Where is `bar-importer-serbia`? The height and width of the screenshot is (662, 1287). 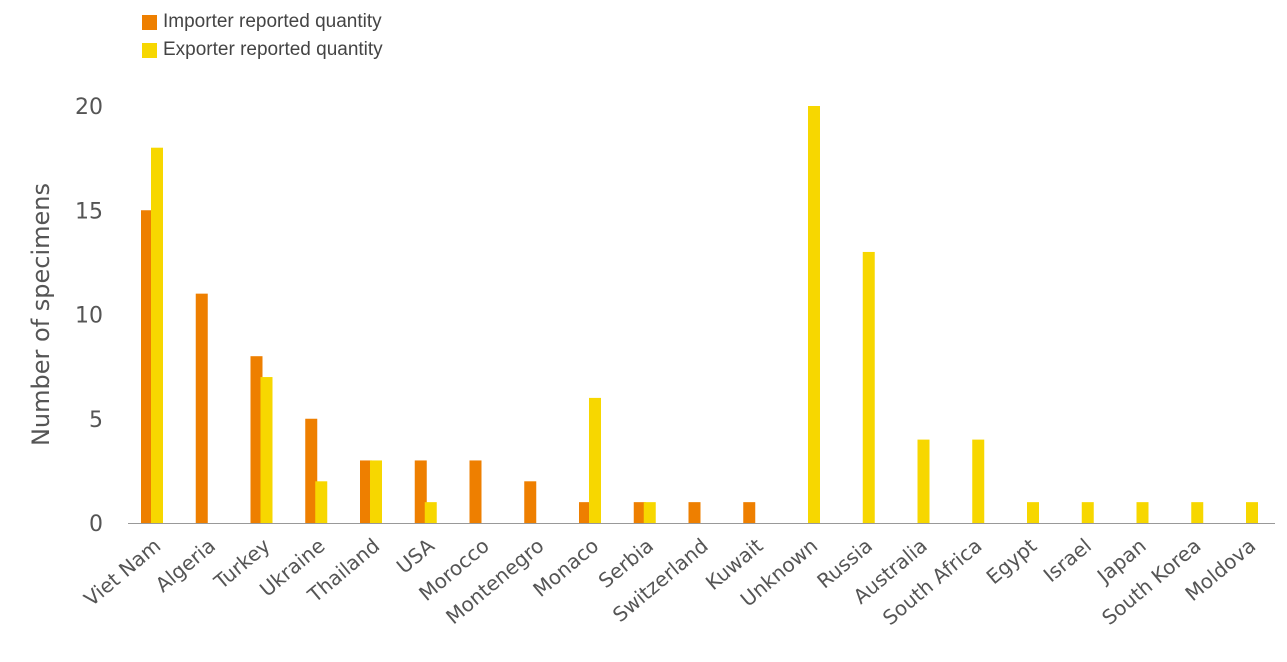 bar-importer-serbia is located at coordinates (639, 512).